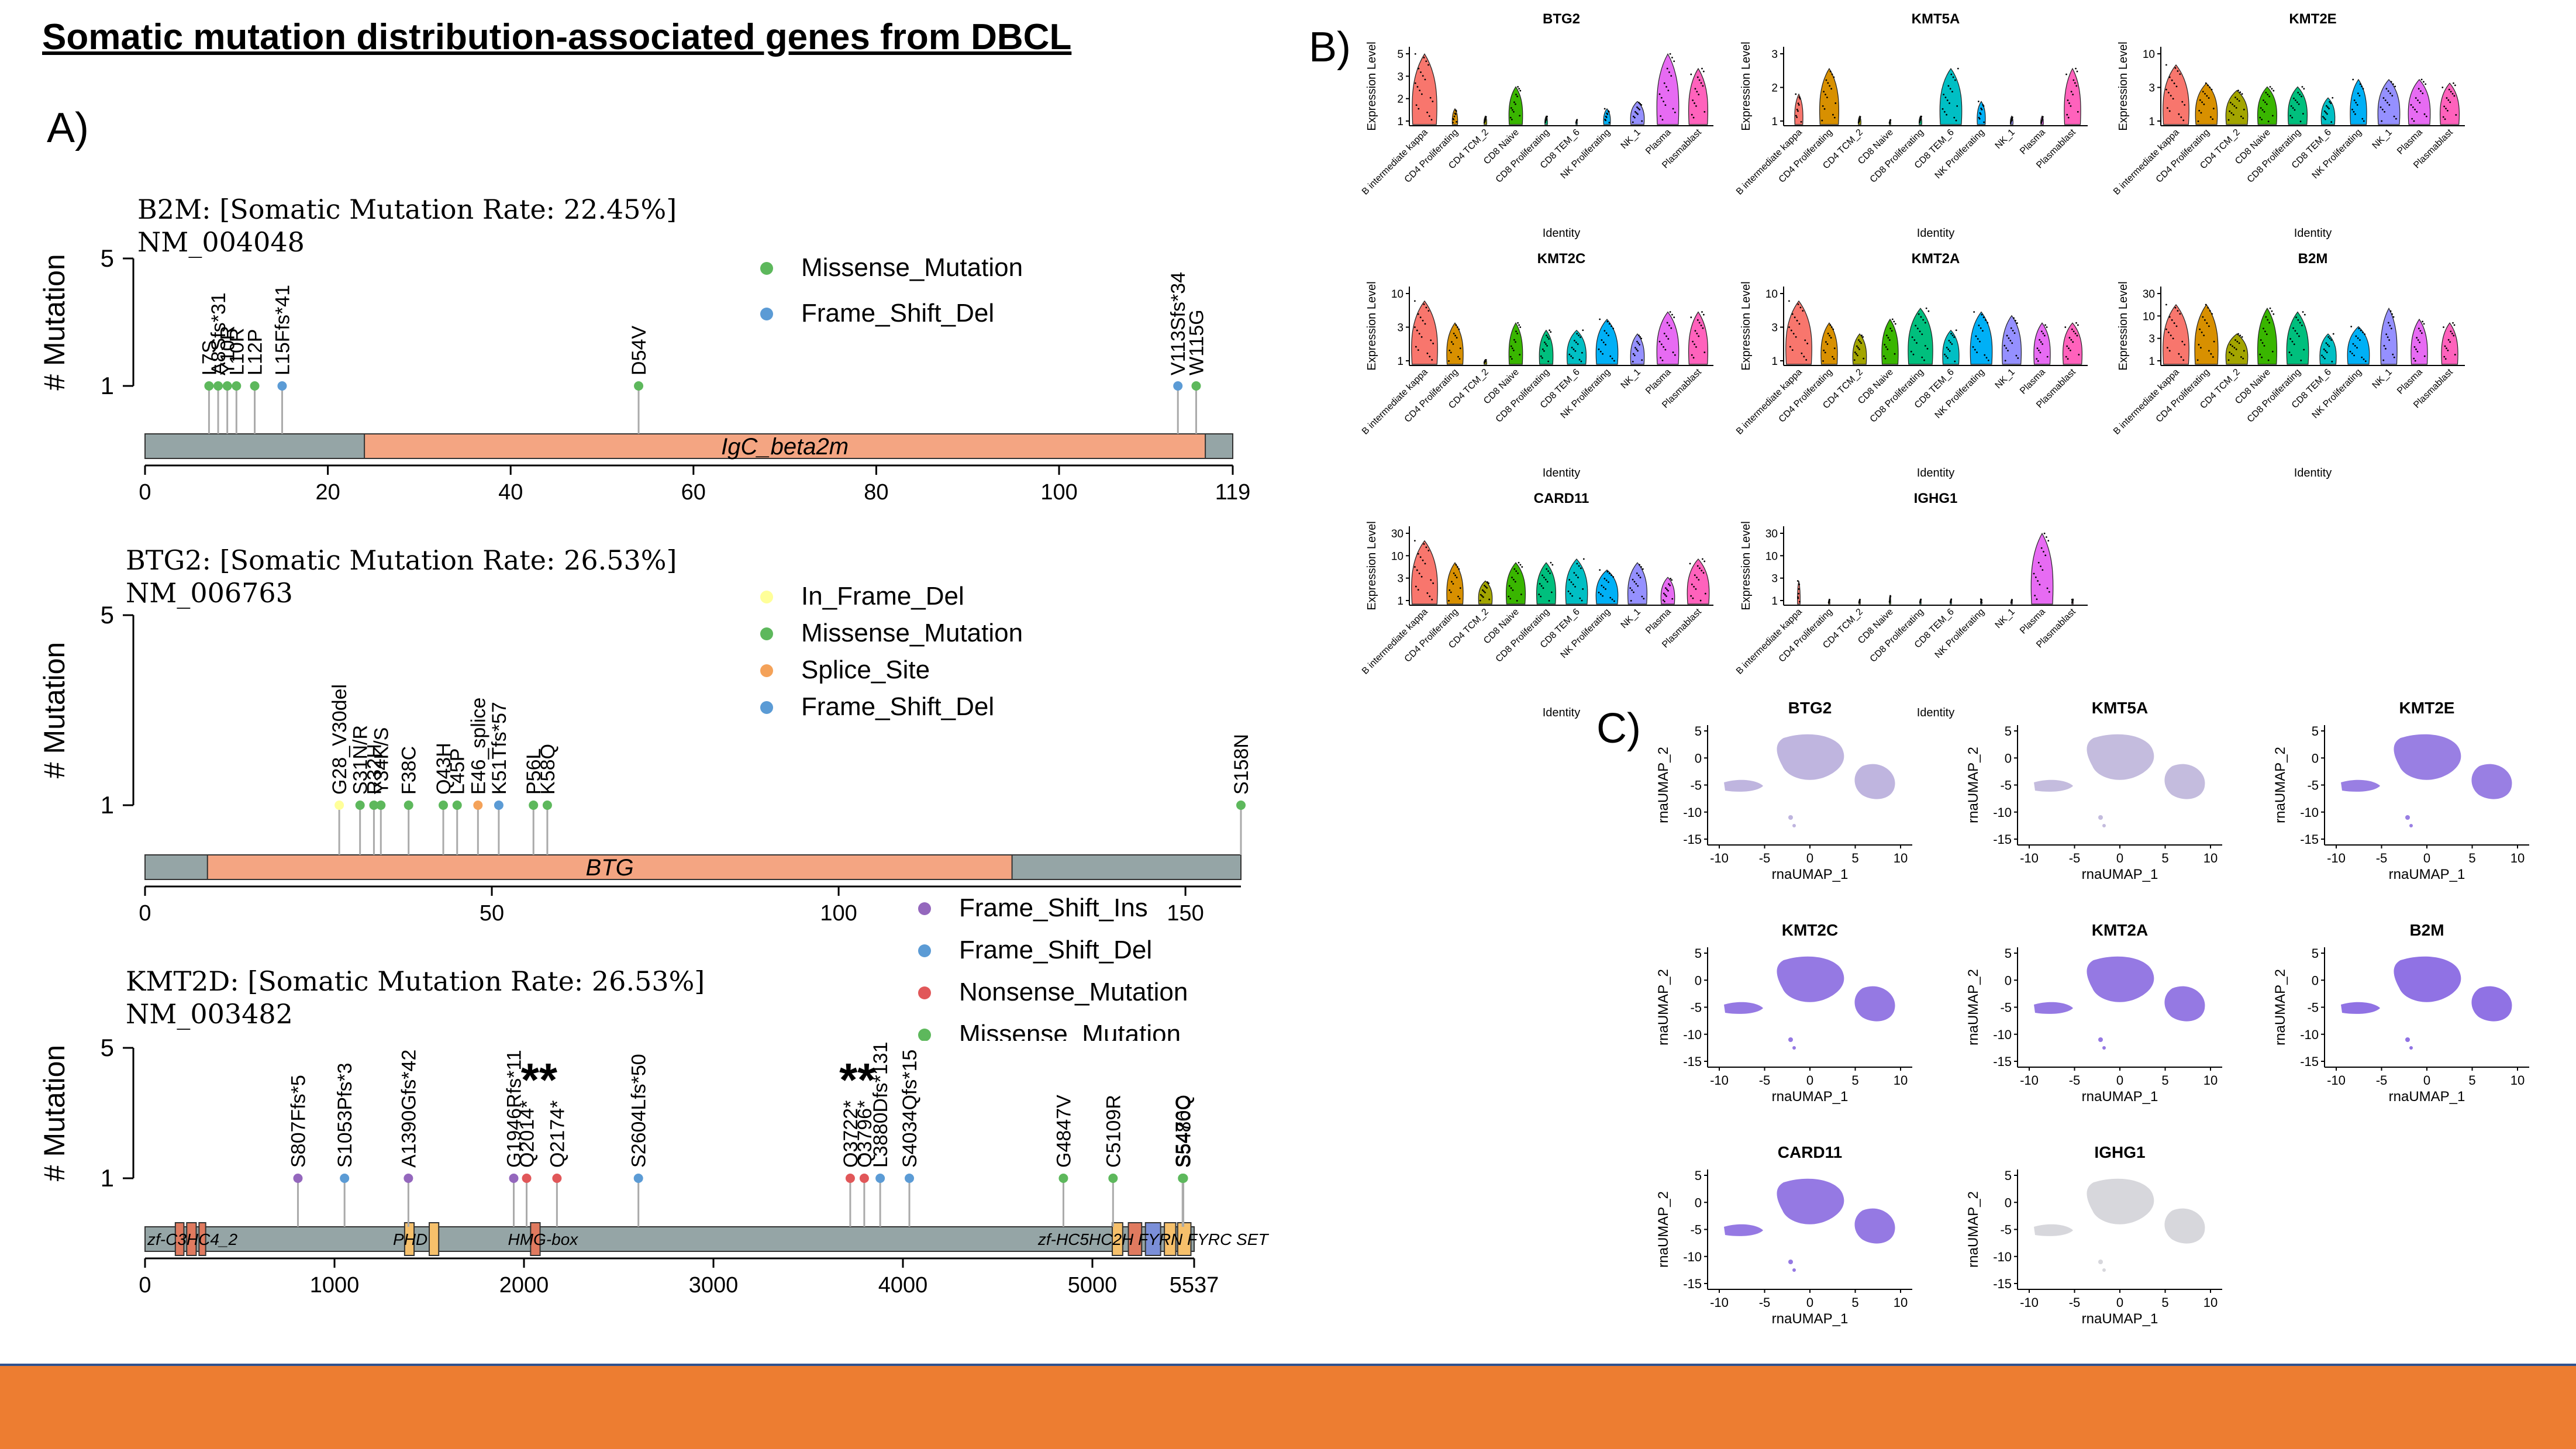  What do you see at coordinates (1765, 858) in the screenshot?
I see `umap-x-tick-label: -5` at bounding box center [1765, 858].